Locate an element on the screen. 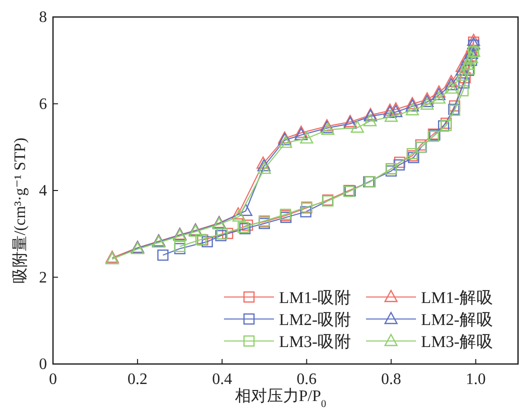  legend-label: LM1-解吸 is located at coordinates (457, 297).